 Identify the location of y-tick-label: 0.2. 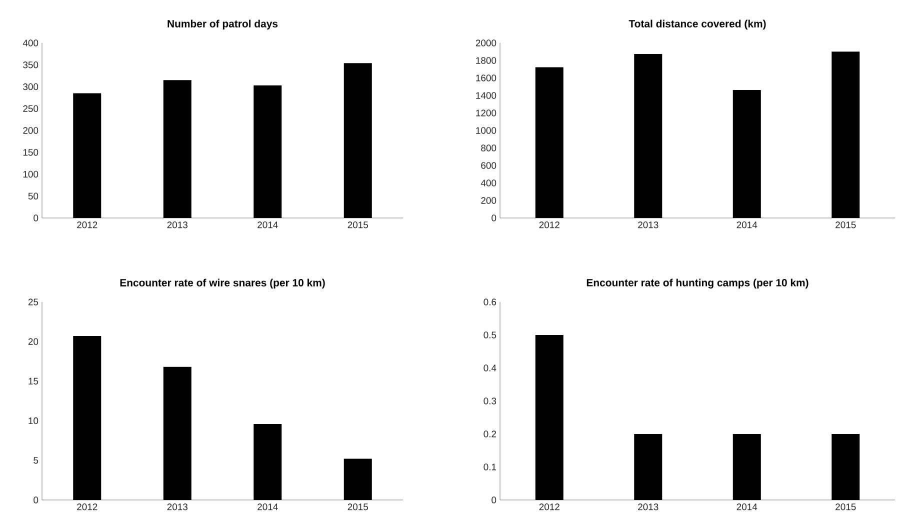
(490, 434).